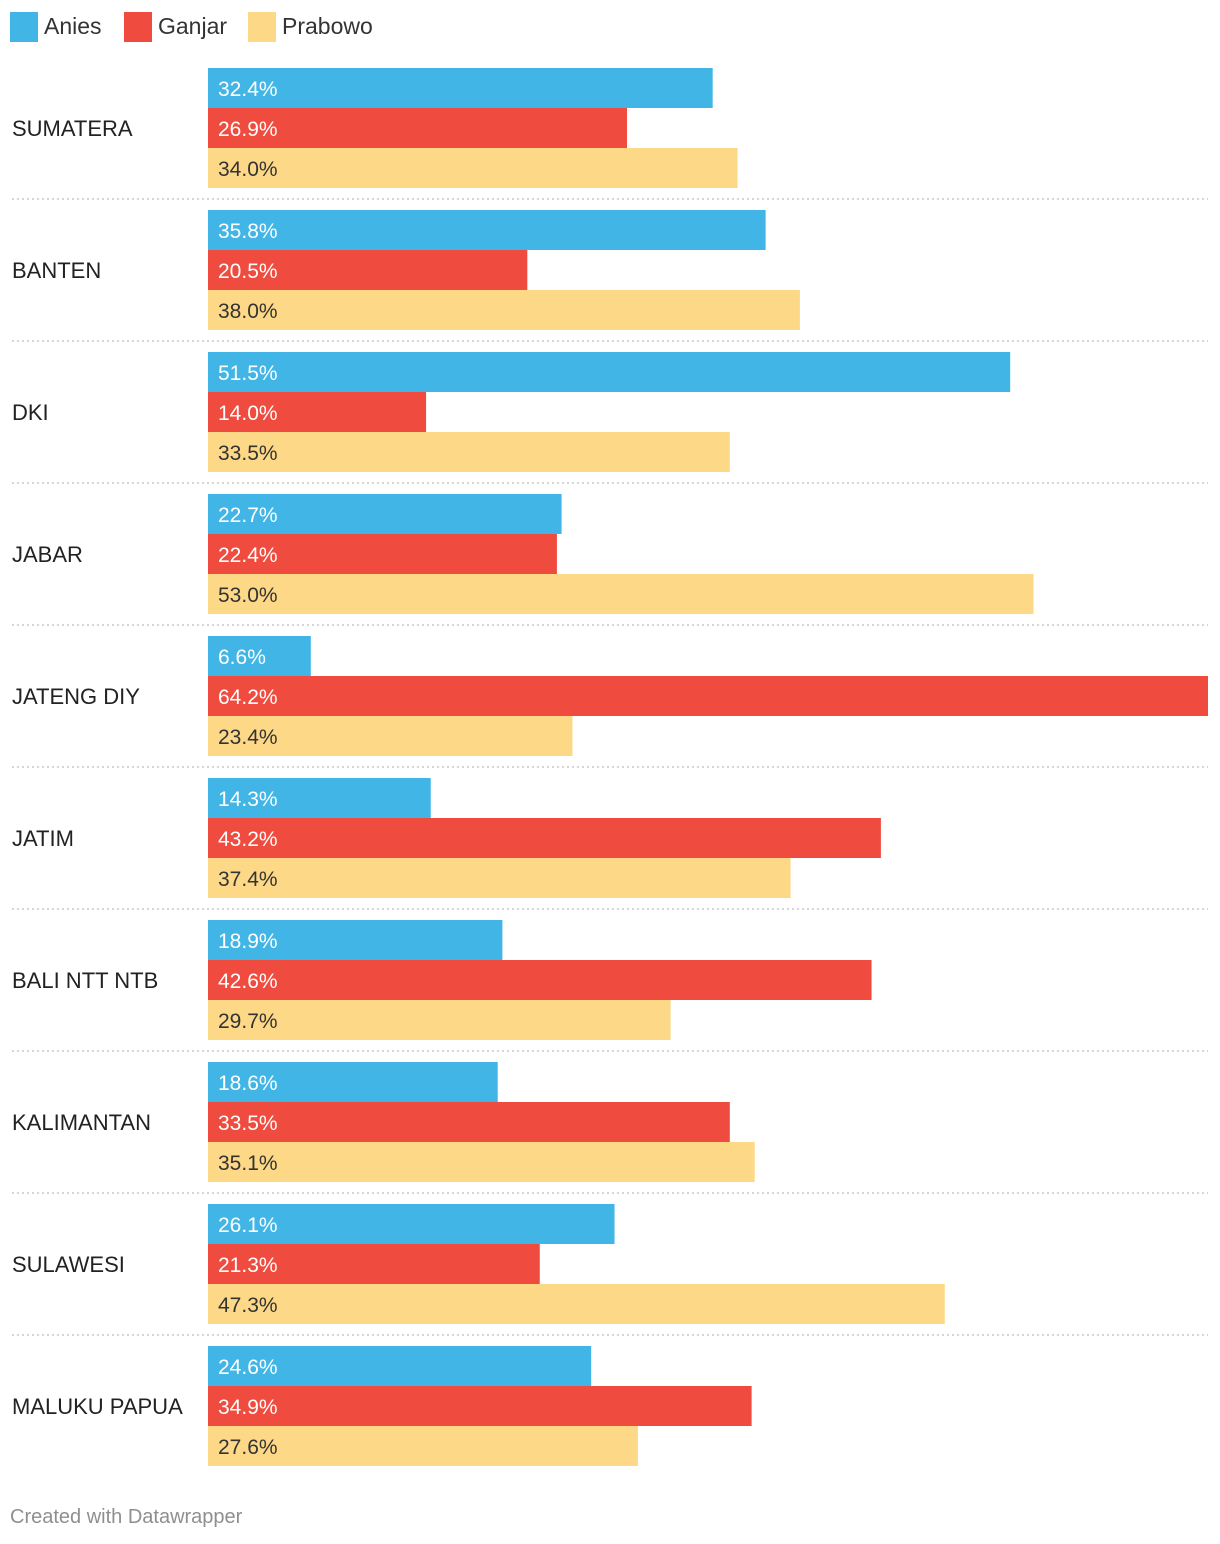 This screenshot has width=1220, height=1544. I want to click on bar-anies-bali-ntt-ntb, so click(355, 940).